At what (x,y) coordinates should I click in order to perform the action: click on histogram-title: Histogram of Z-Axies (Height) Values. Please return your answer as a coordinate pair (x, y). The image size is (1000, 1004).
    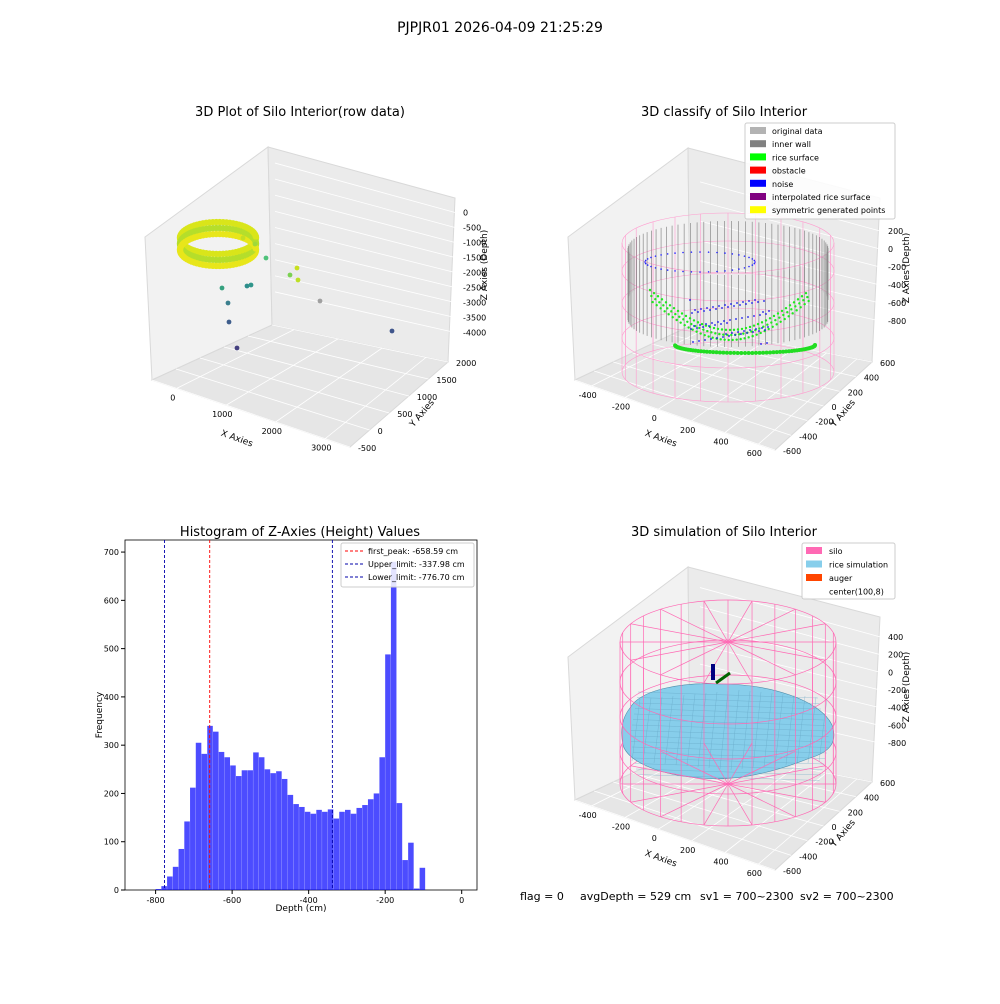
    Looking at the image, I should click on (300, 532).